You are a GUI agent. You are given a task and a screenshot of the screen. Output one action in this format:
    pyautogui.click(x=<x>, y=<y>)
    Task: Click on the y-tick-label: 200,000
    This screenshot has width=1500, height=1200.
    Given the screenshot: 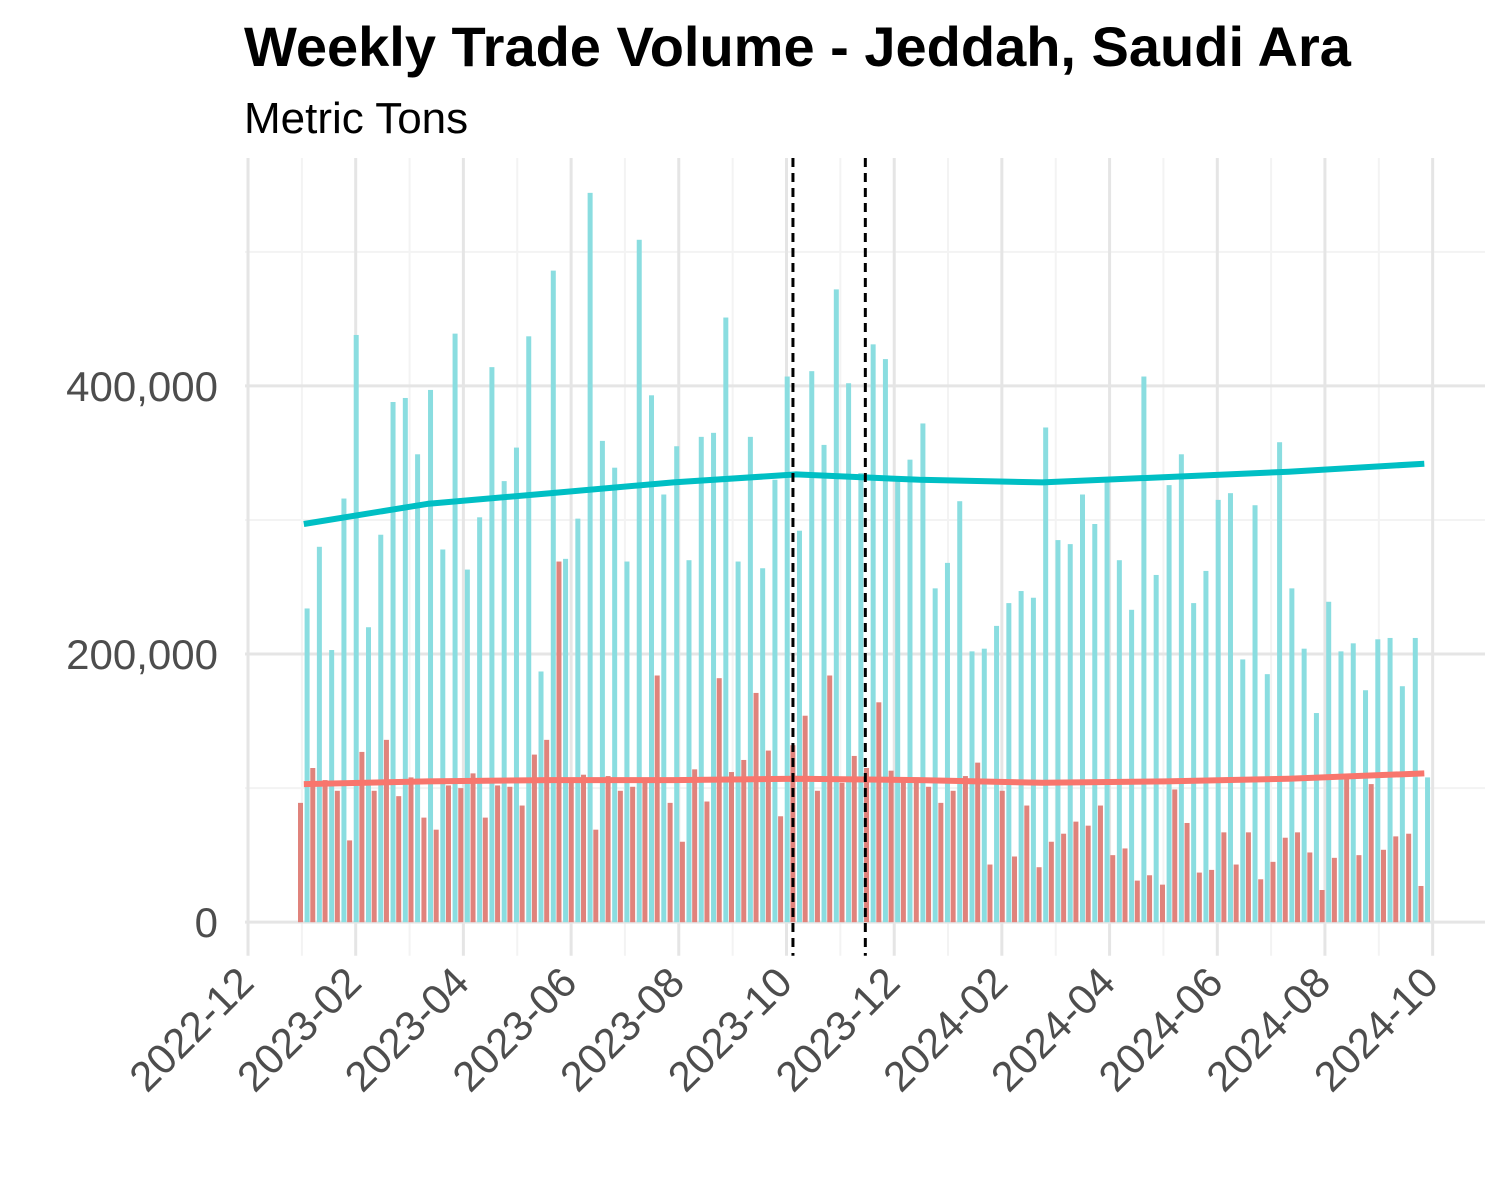 What is the action you would take?
    pyautogui.click(x=142, y=654)
    